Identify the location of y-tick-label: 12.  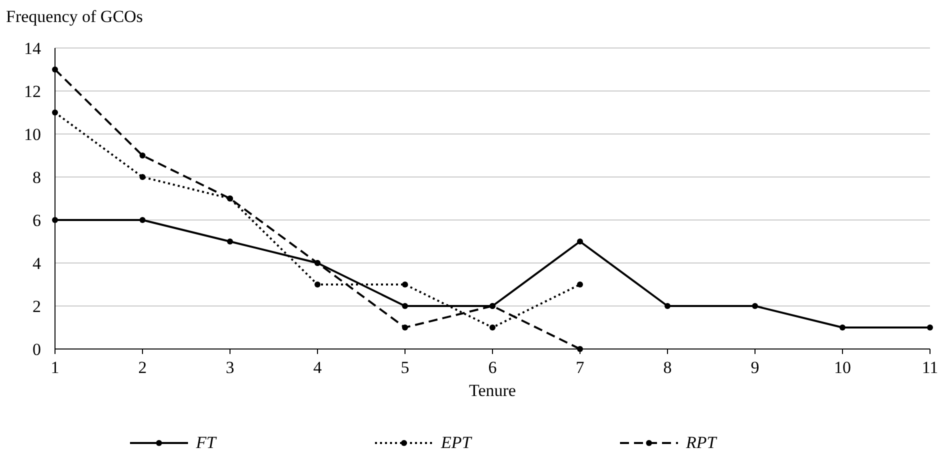
(32, 91).